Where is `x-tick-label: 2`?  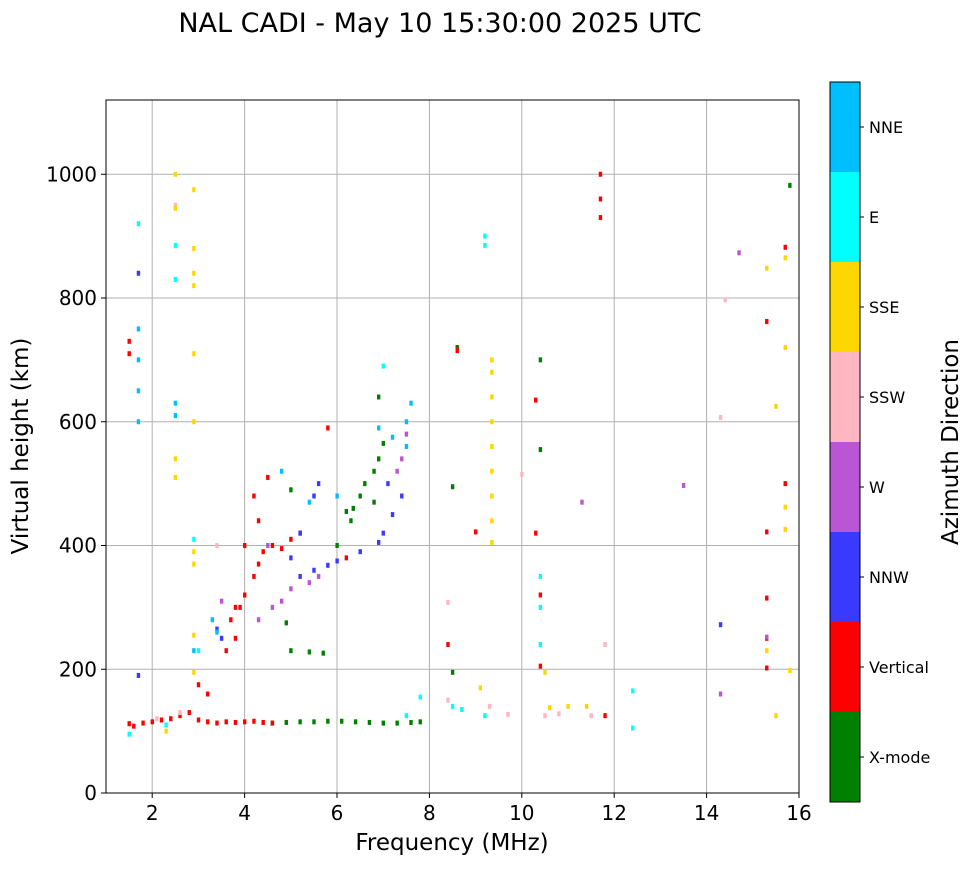
x-tick-label: 2 is located at coordinates (152, 813).